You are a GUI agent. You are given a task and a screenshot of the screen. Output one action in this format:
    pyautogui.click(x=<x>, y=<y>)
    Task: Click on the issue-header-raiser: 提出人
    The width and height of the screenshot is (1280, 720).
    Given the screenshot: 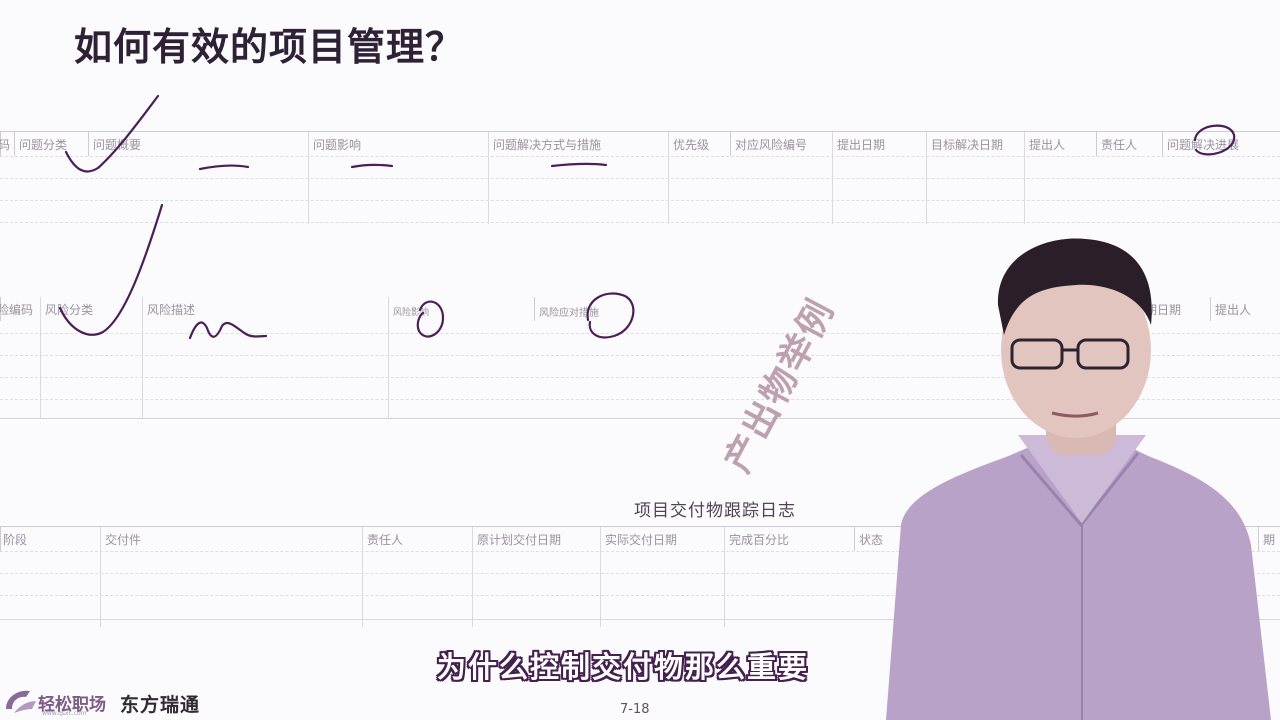 What is the action you would take?
    pyautogui.click(x=1047, y=145)
    